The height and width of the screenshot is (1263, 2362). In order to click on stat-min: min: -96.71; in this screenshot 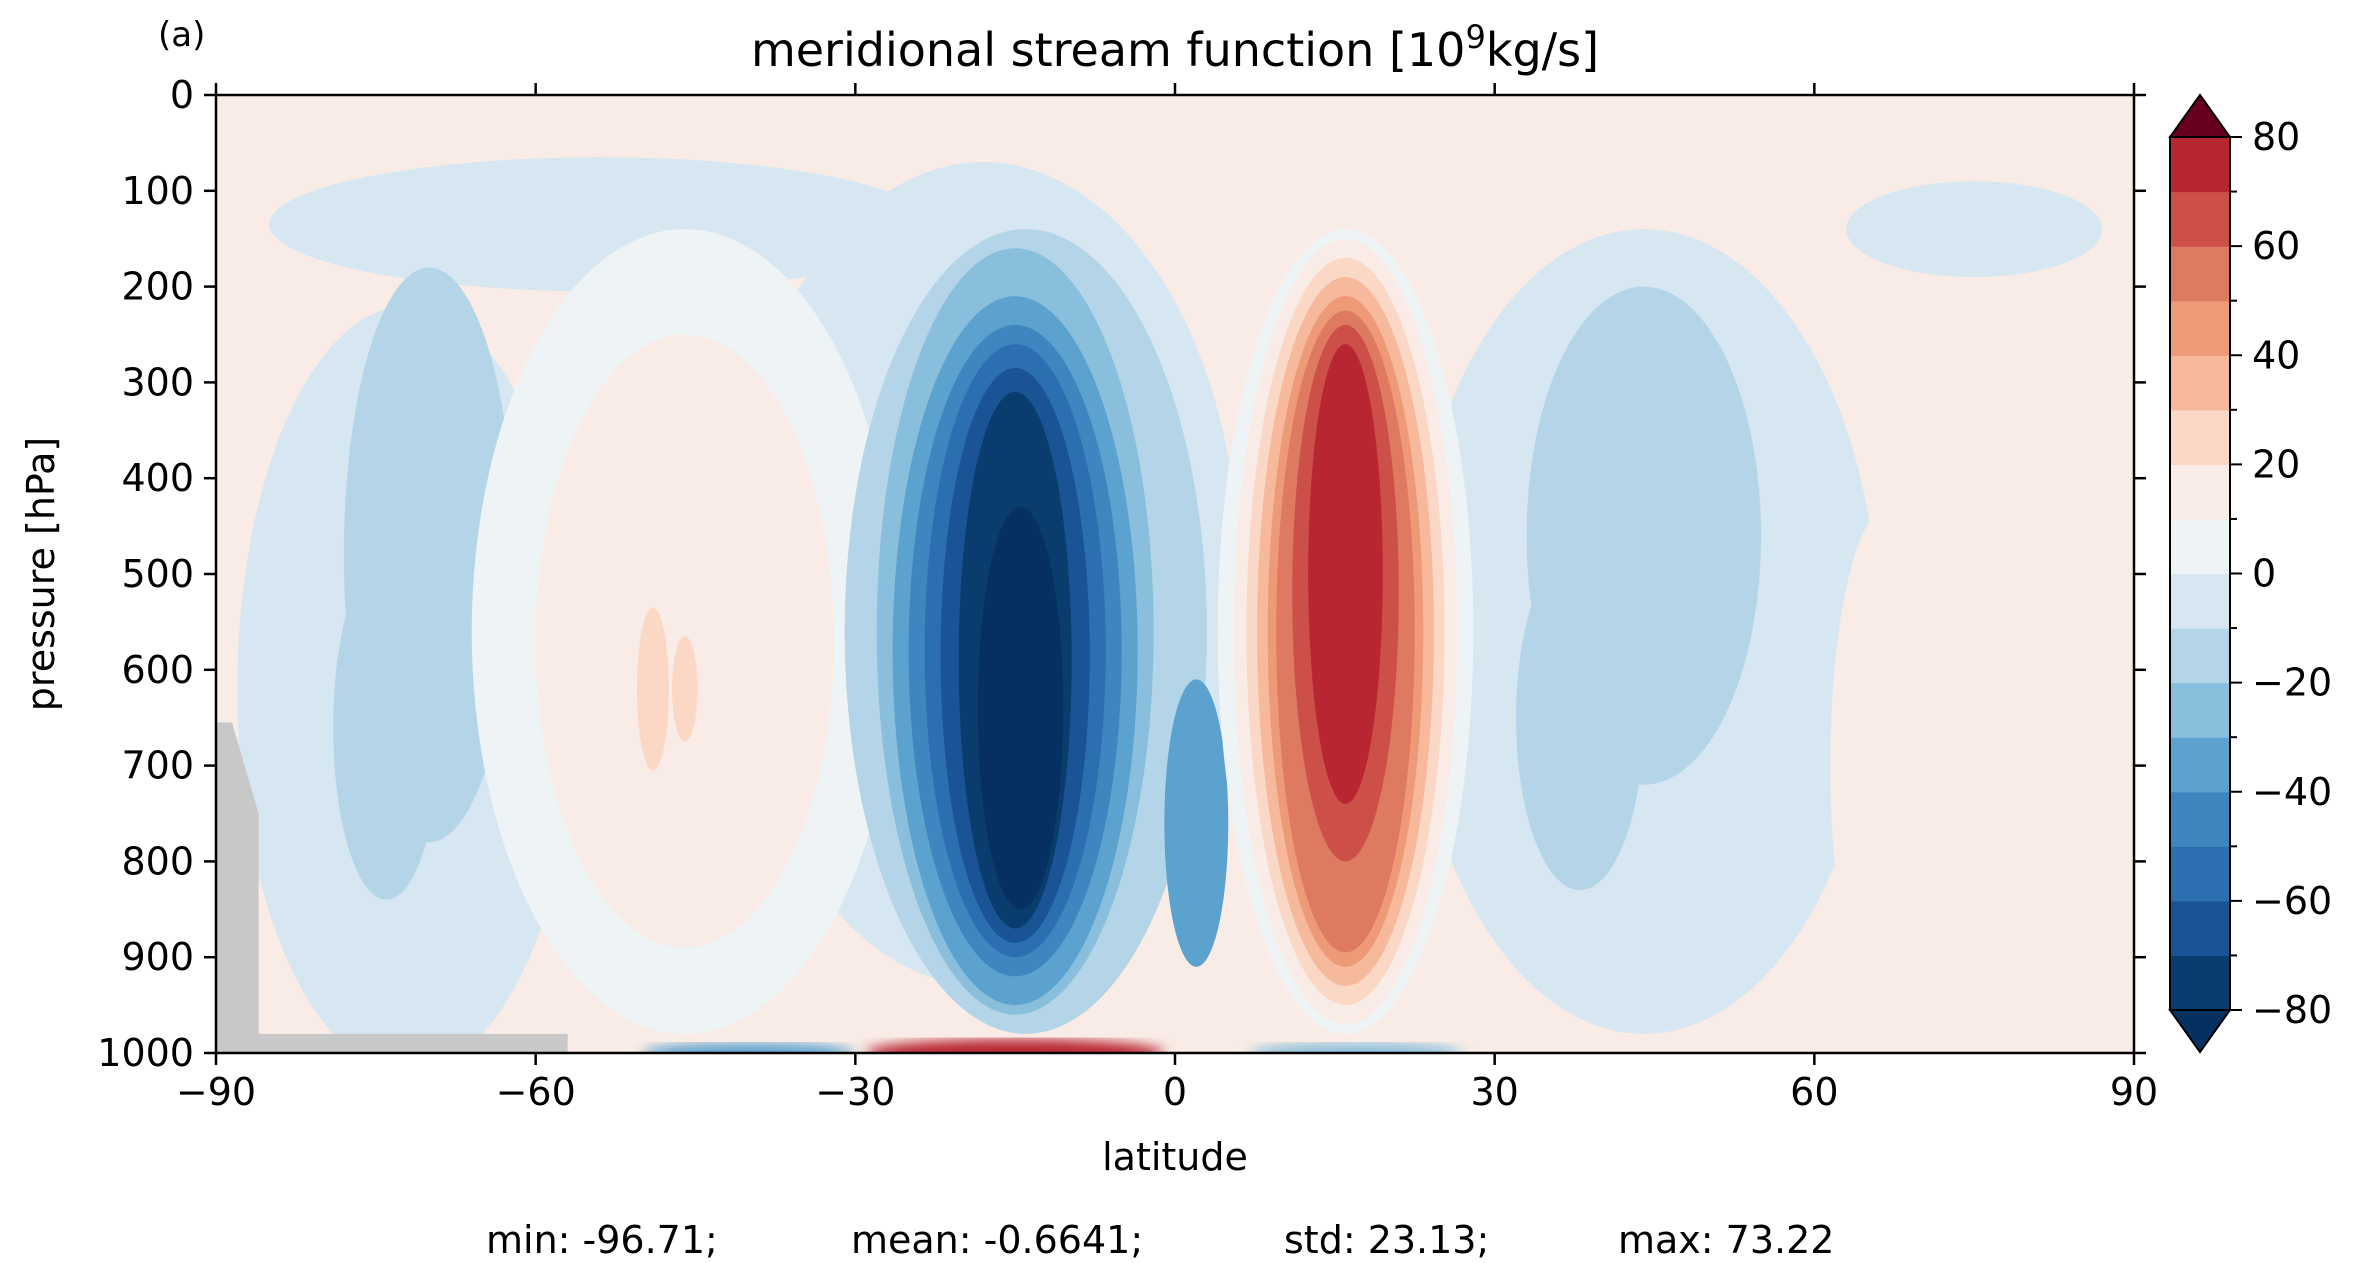, I will do `click(602, 1240)`.